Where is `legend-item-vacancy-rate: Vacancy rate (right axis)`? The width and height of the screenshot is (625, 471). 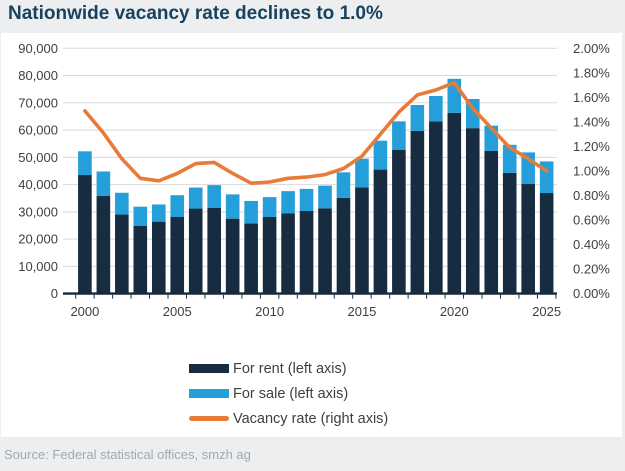 legend-item-vacancy-rate: Vacancy rate (right axis) is located at coordinates (288, 418).